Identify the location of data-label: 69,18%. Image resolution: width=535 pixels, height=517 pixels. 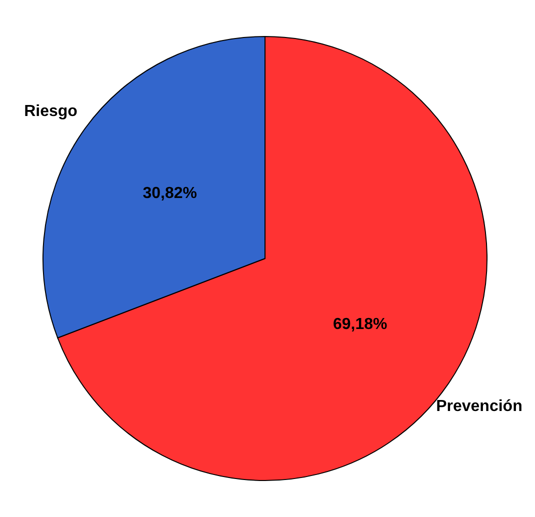
(360, 324).